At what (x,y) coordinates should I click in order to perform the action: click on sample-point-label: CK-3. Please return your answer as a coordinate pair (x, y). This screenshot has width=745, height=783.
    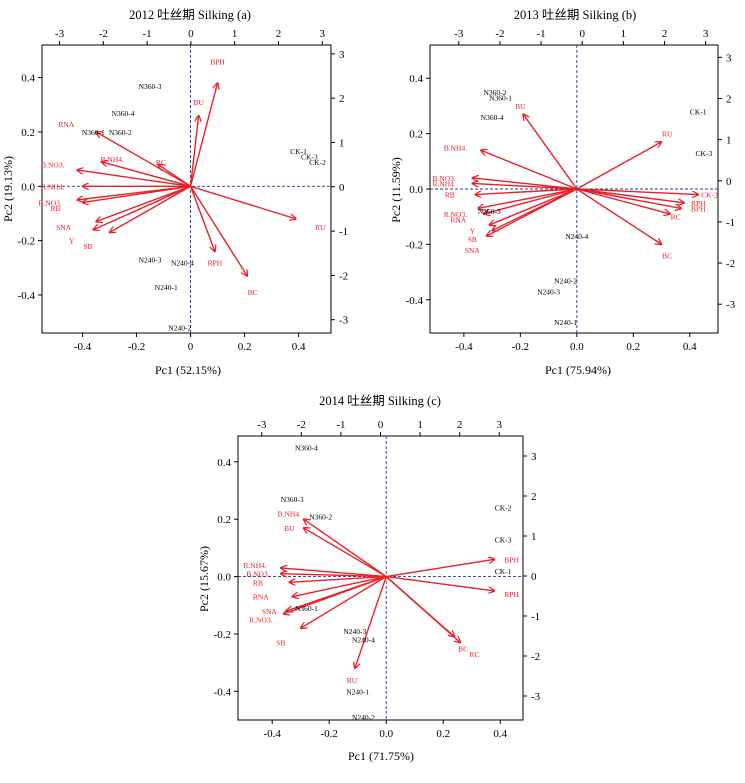
    Looking at the image, I should click on (309, 156).